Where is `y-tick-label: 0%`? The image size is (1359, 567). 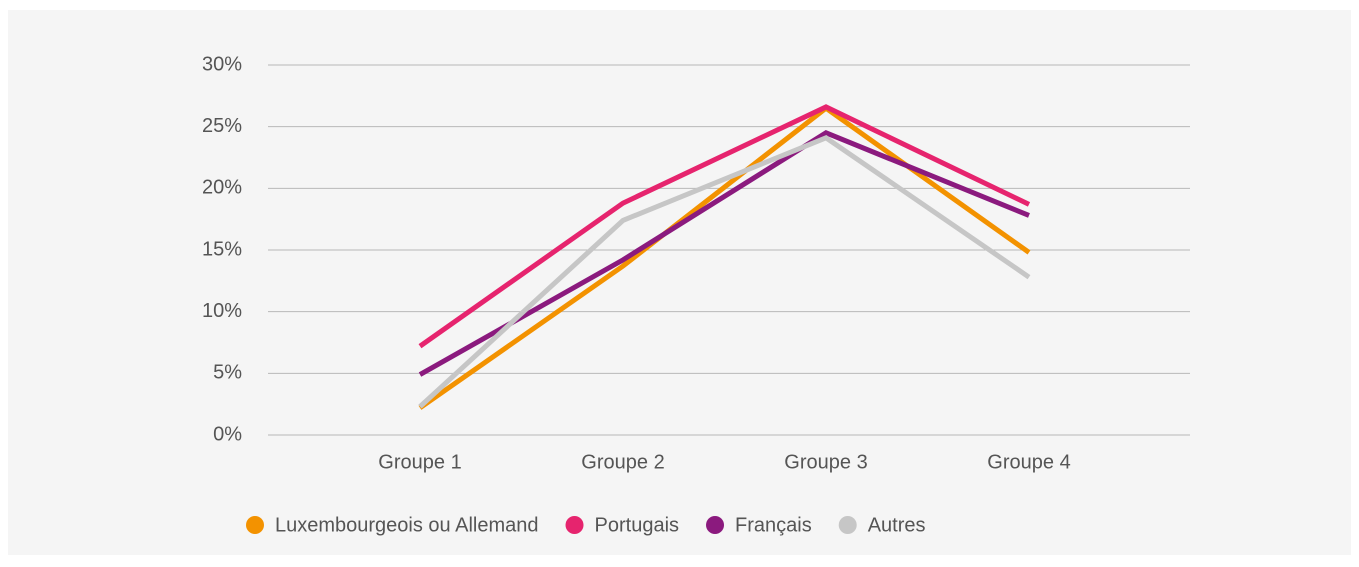 y-tick-label: 0% is located at coordinates (227, 434).